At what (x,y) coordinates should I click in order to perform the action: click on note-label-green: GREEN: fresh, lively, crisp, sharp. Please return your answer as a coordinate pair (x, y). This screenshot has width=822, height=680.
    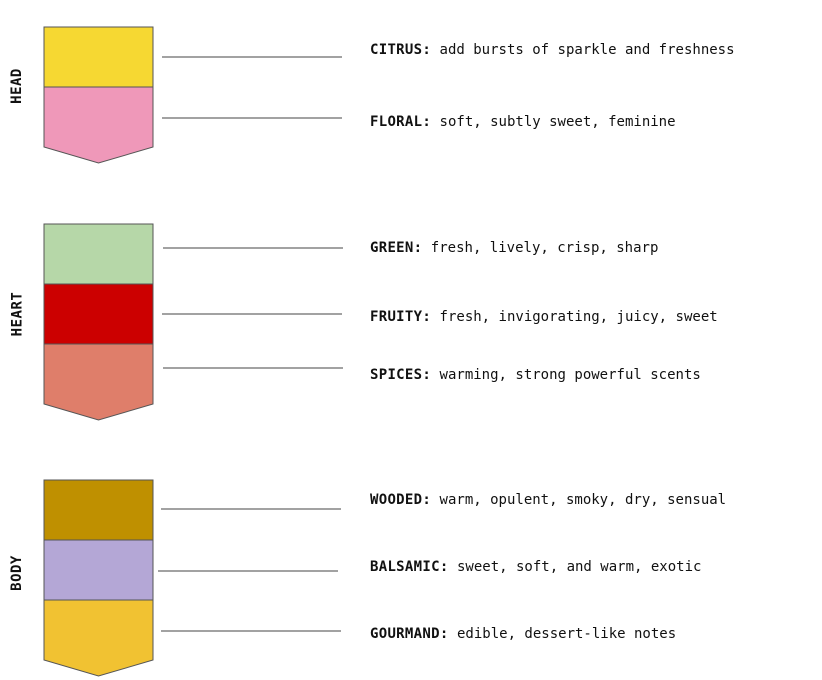
    Looking at the image, I should click on (514, 248).